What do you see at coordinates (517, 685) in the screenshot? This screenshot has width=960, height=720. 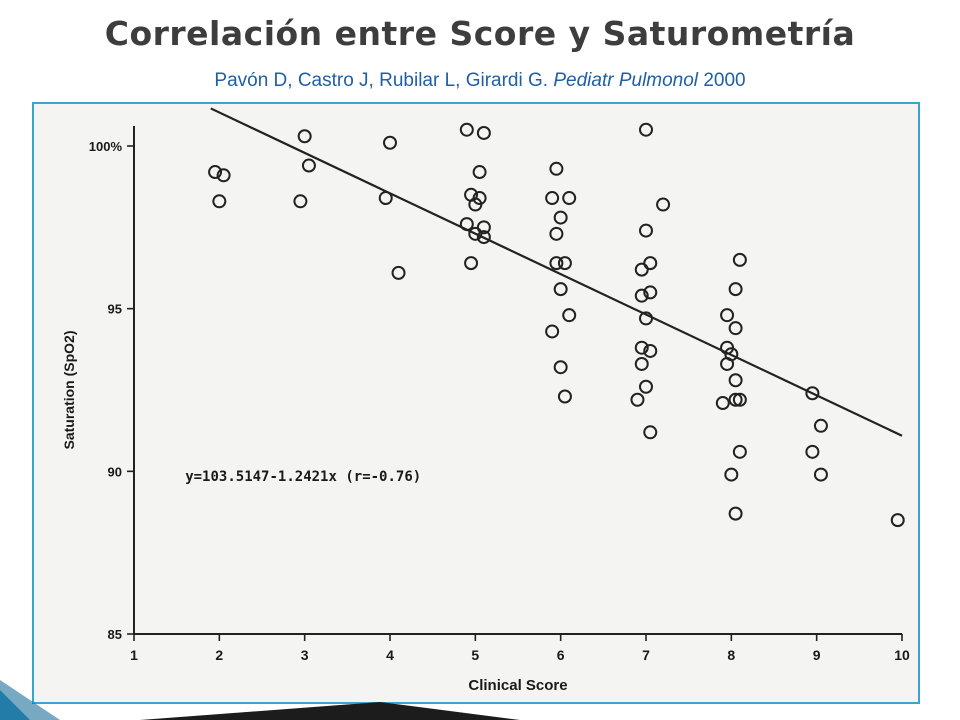 I see `x-axis-label: Clinical Score` at bounding box center [517, 685].